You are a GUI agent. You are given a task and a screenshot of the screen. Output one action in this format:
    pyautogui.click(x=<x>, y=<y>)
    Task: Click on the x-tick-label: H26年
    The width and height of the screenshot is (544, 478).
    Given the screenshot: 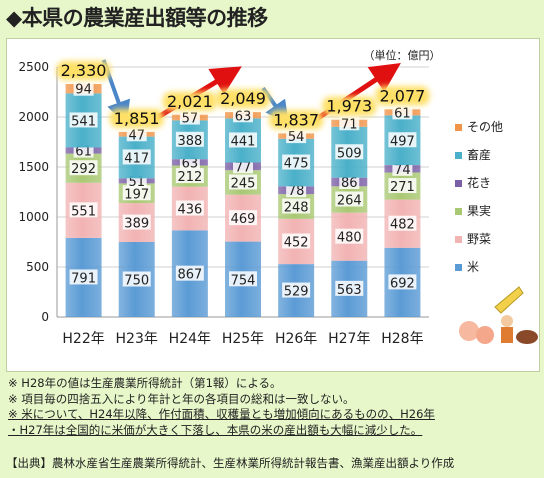 What is the action you would take?
    pyautogui.click(x=296, y=339)
    